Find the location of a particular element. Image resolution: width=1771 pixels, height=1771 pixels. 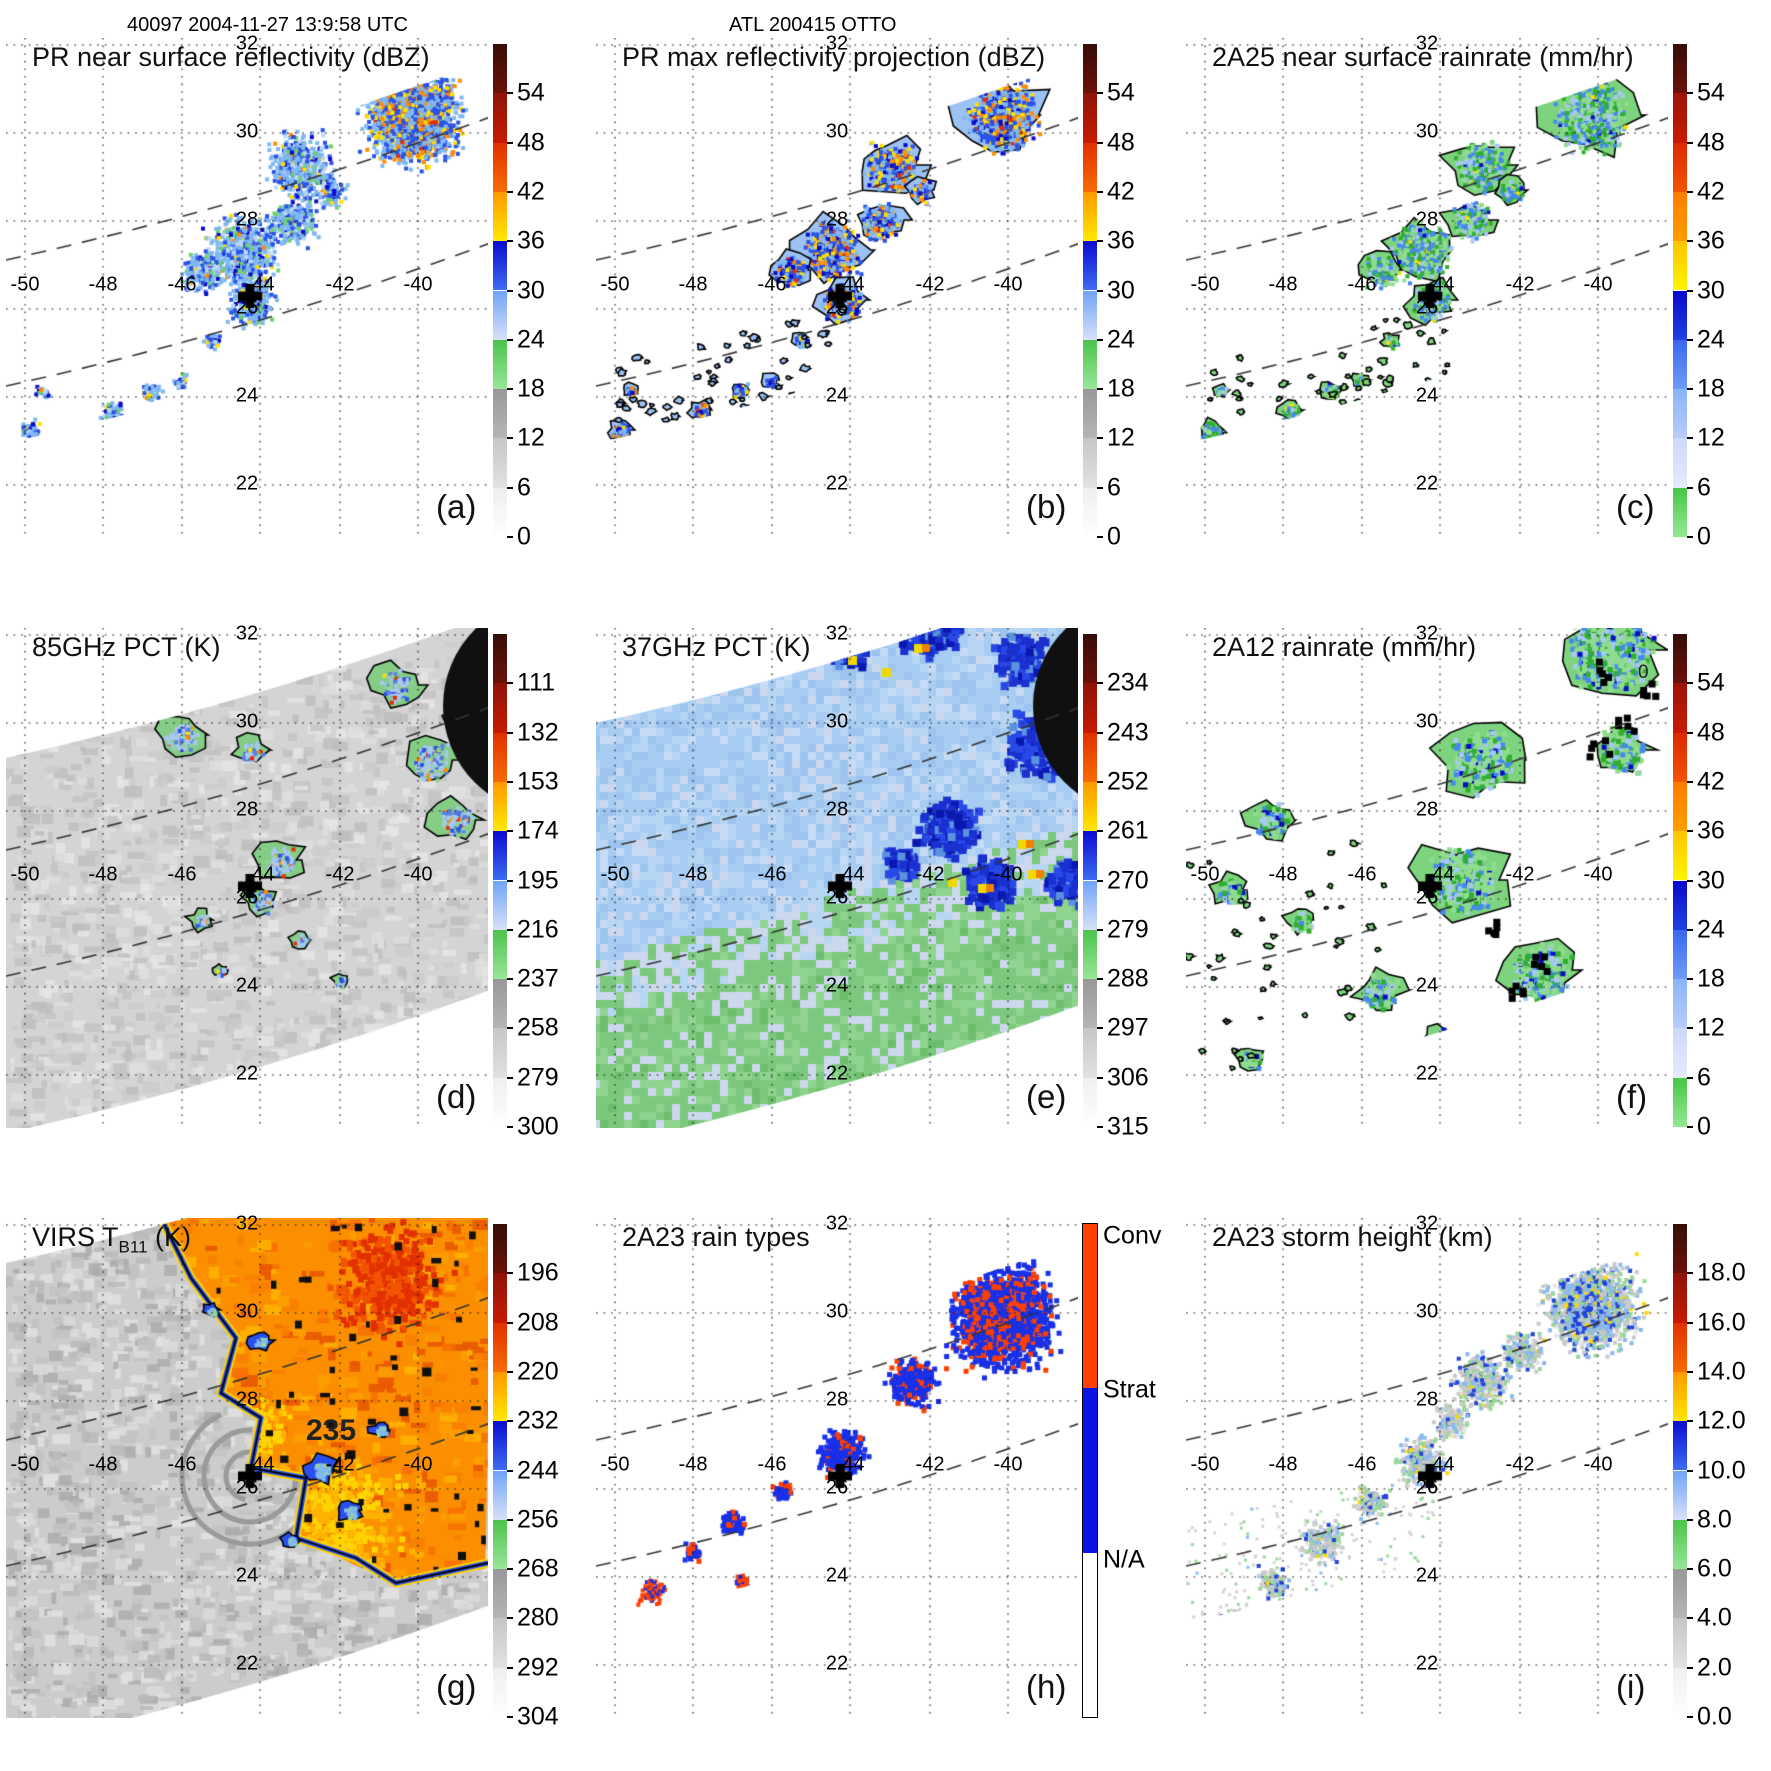

panel-a-lat-label-22: 22 is located at coordinates (247, 483).